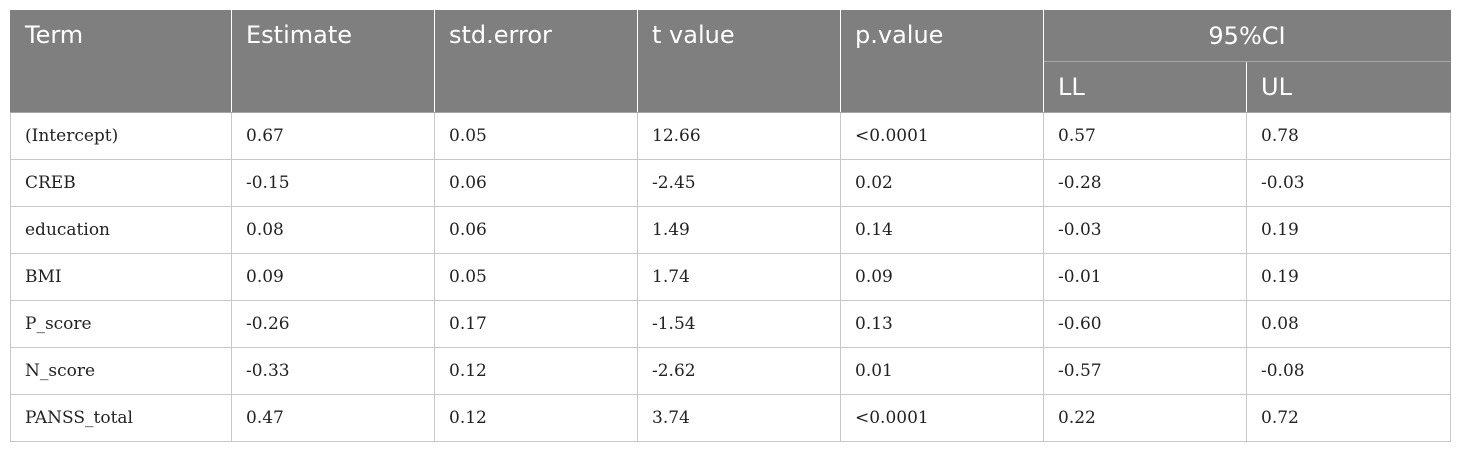  What do you see at coordinates (942, 324) in the screenshot?
I see `p-value-cell: 0.13` at bounding box center [942, 324].